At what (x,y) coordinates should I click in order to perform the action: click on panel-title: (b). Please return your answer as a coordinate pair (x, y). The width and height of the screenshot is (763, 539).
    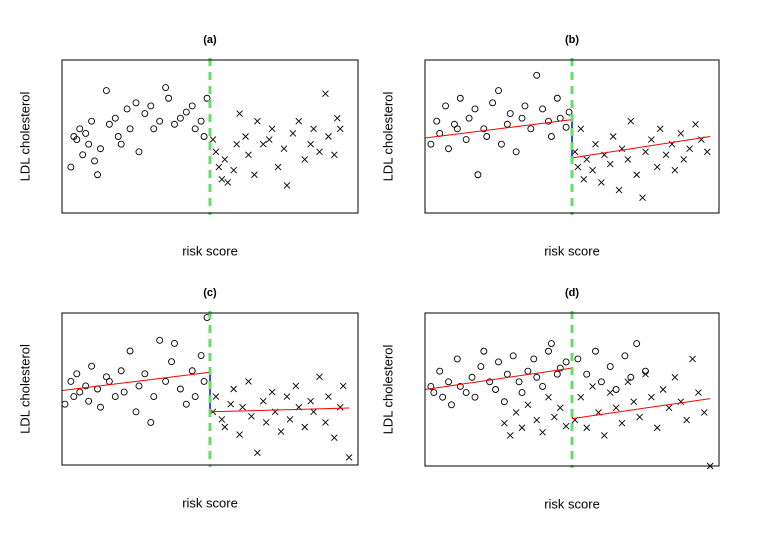
    Looking at the image, I should click on (572, 40).